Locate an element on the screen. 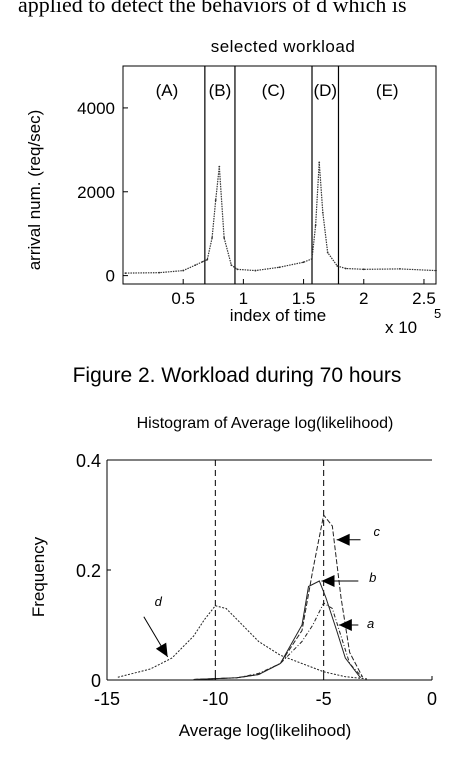  chart1-y-tick-label: 4000 is located at coordinates (96, 108).